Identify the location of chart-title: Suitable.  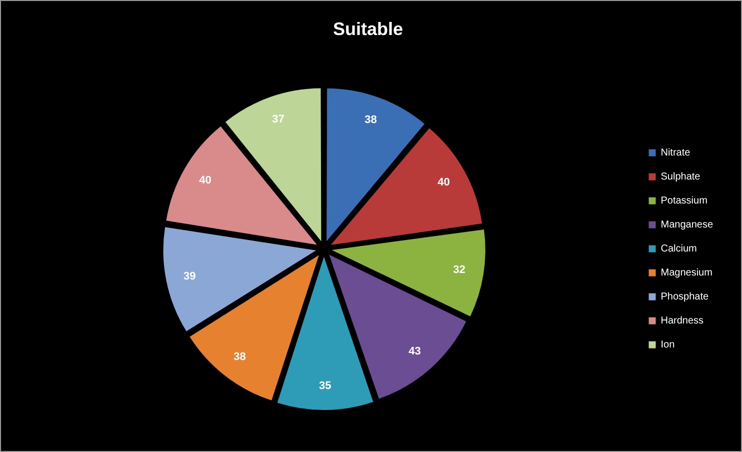
(368, 28).